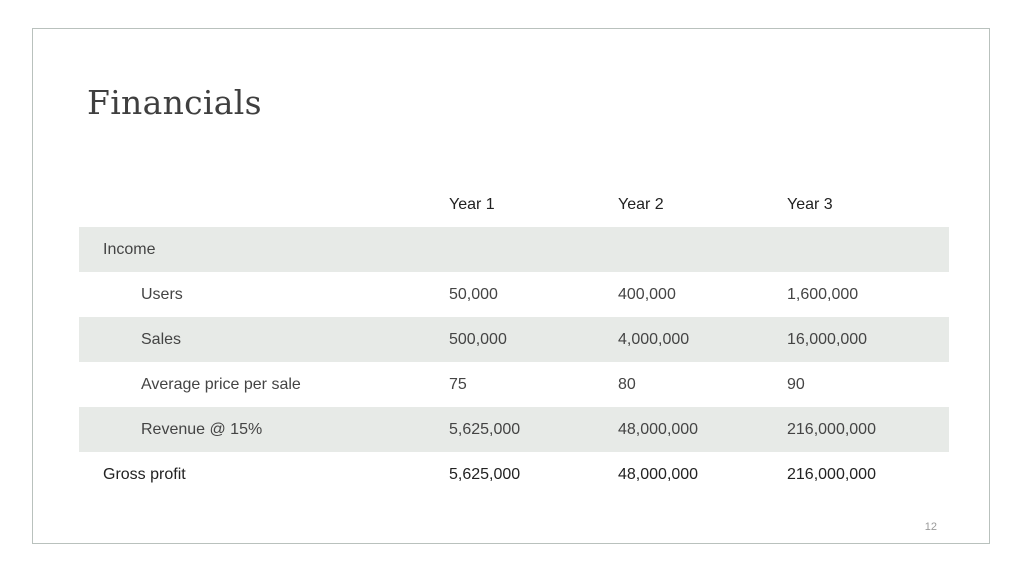 This screenshot has height=576, width=1024. Describe the element at coordinates (129, 249) in the screenshot. I see `row-label: Income` at that location.